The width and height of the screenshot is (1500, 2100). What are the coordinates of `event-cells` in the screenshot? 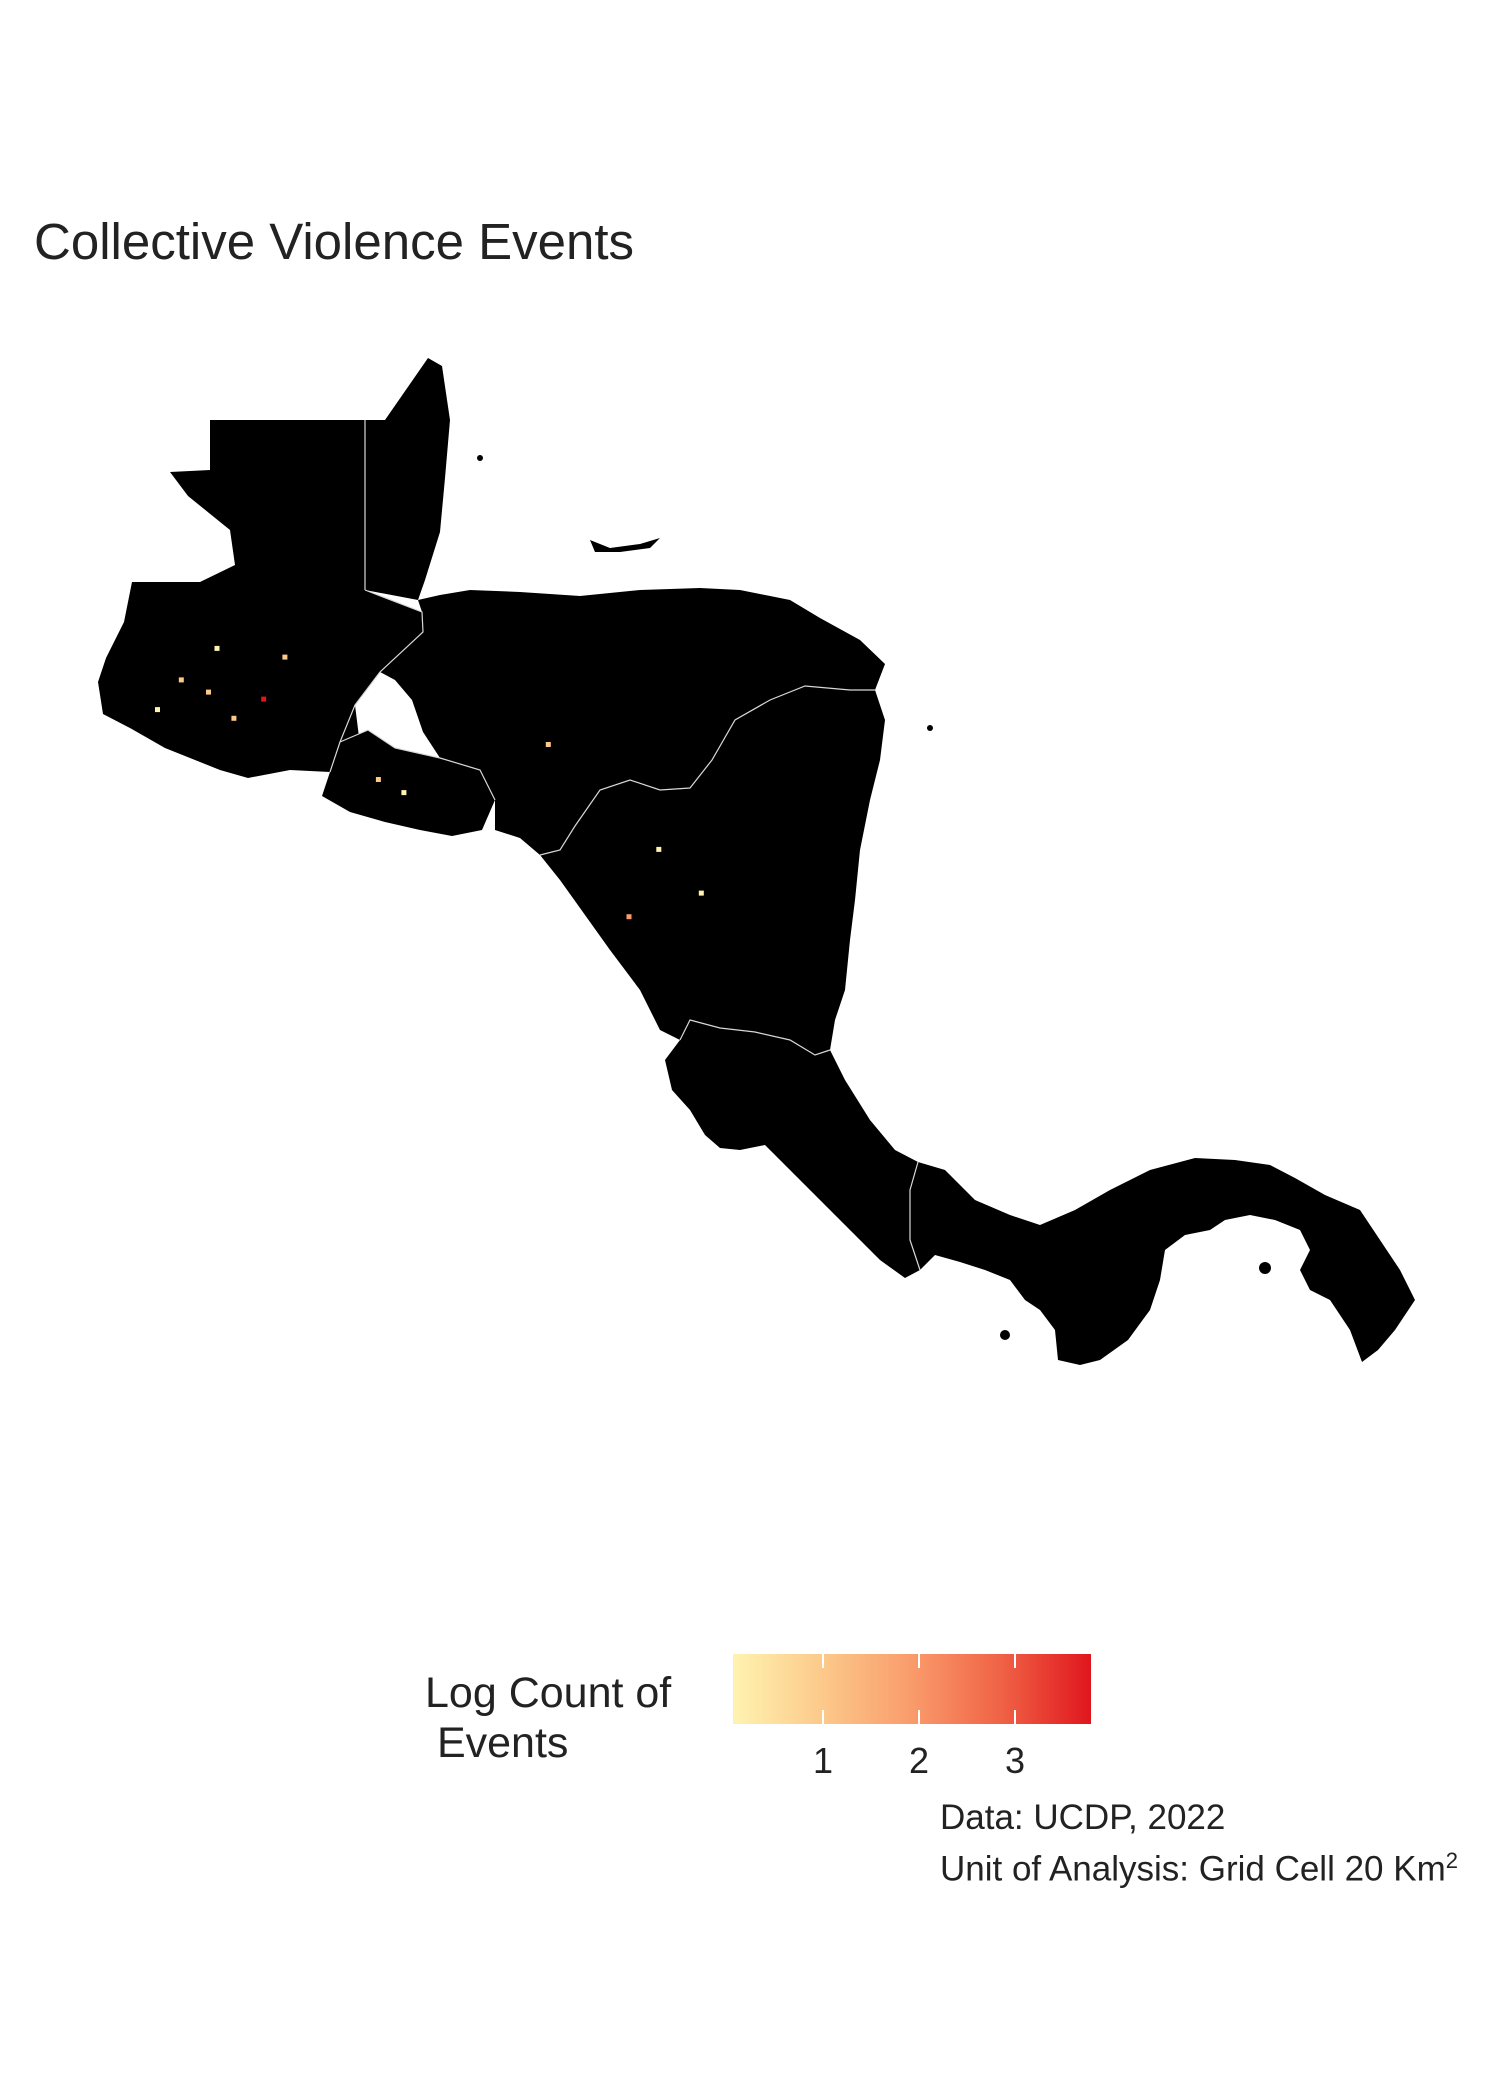 It's located at (429, 782).